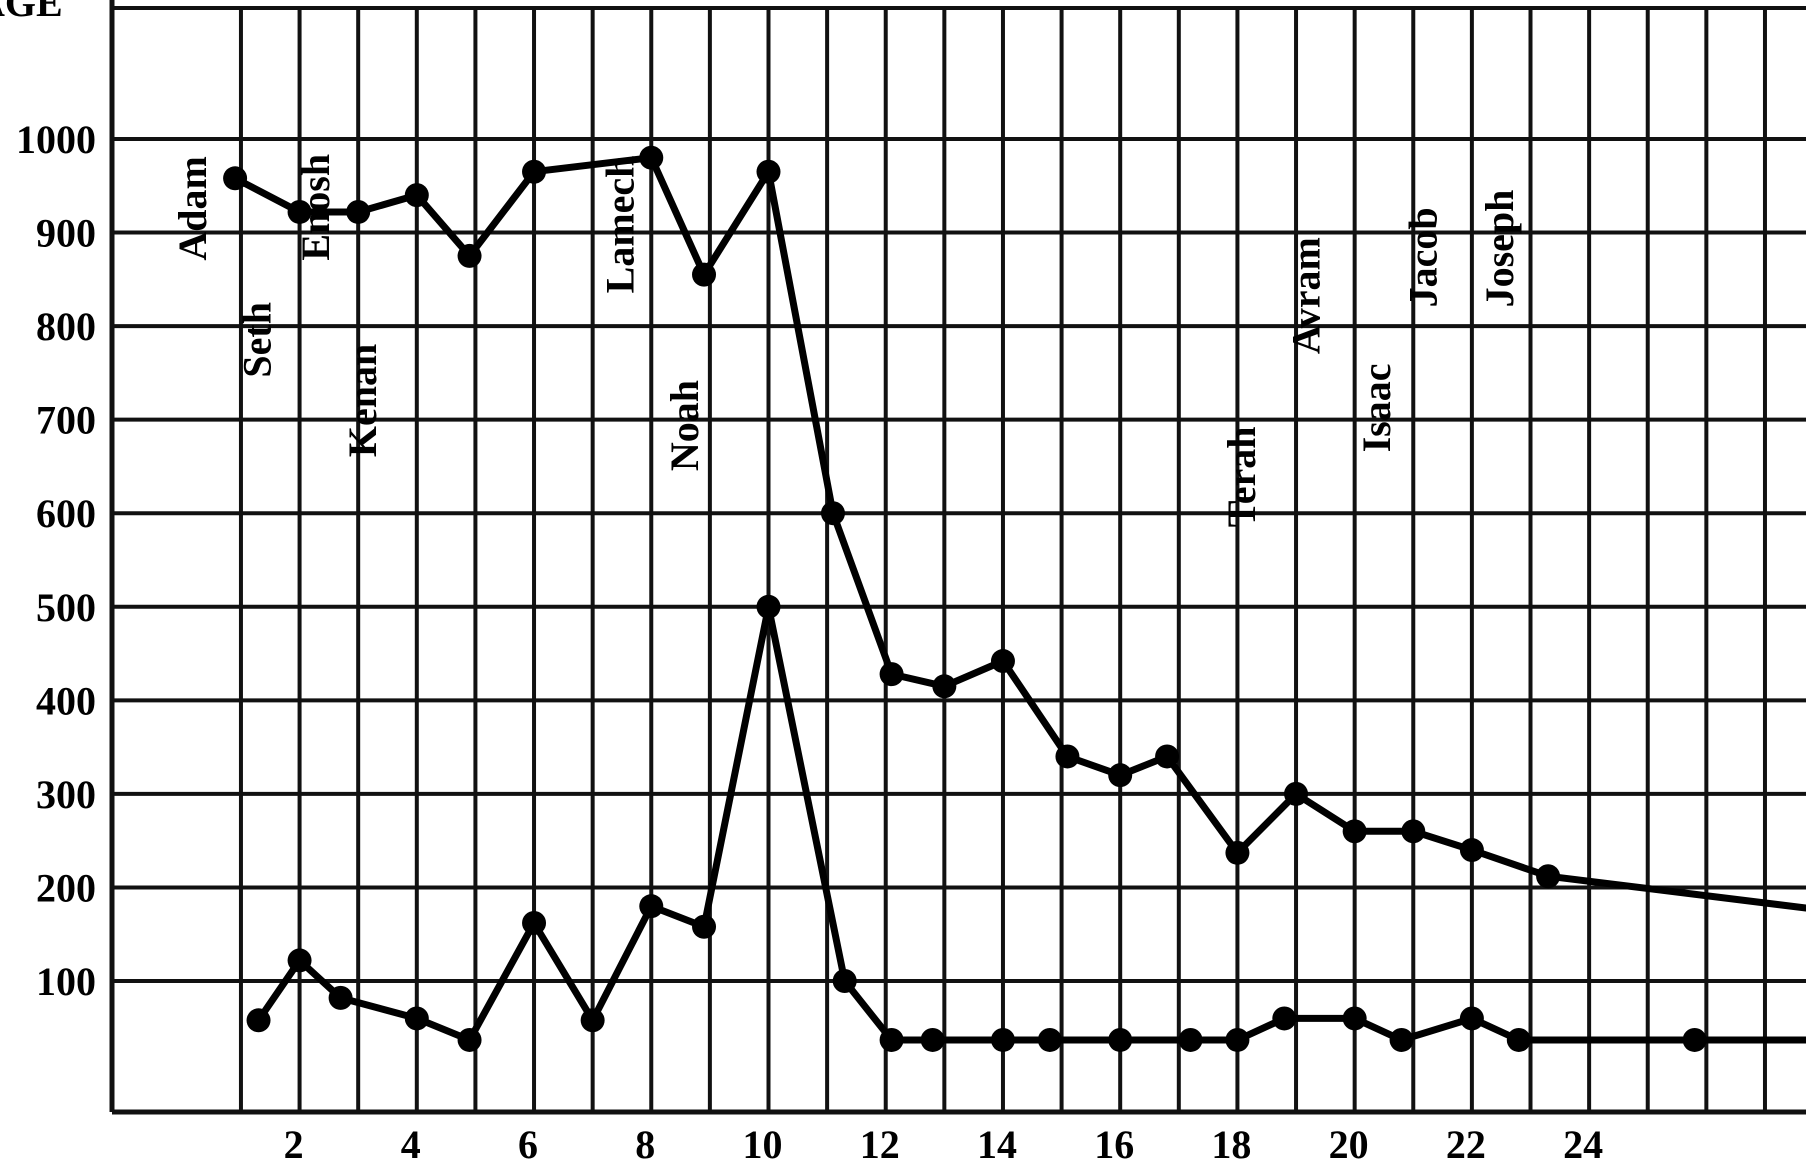 The width and height of the screenshot is (1806, 1174). I want to click on name-label-kenan: Kenan, so click(362, 400).